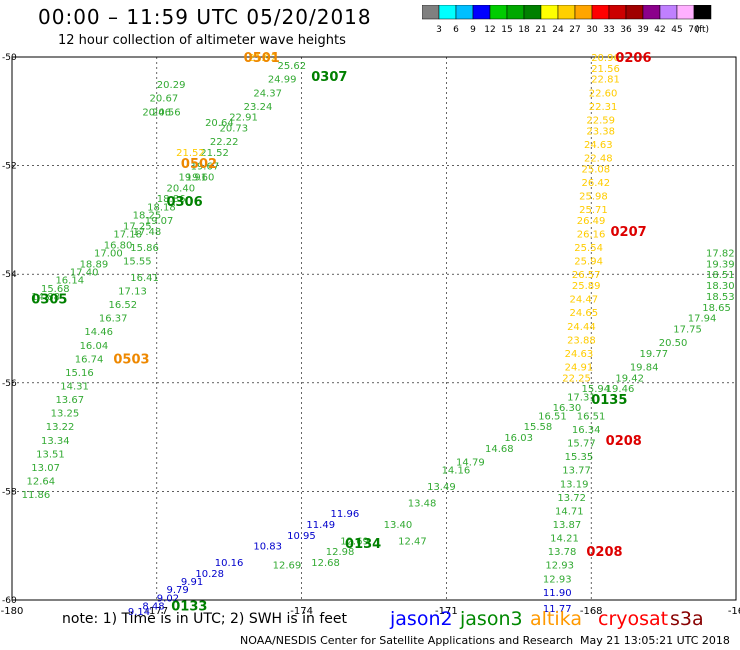  I want to click on track-label: 0501, so click(262, 58).